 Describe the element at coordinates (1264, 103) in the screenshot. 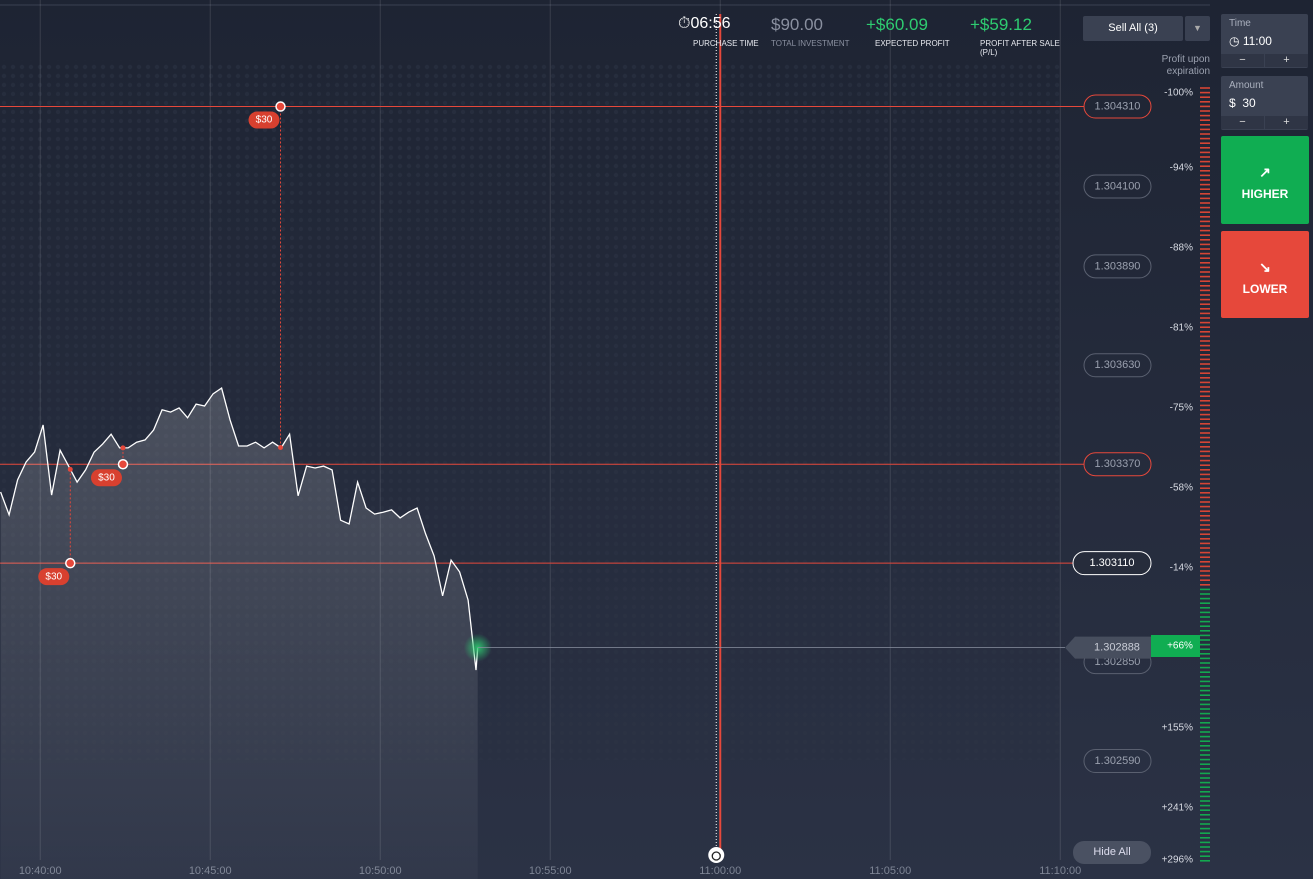

I see `amount-box: Amount $ 30 − +` at that location.